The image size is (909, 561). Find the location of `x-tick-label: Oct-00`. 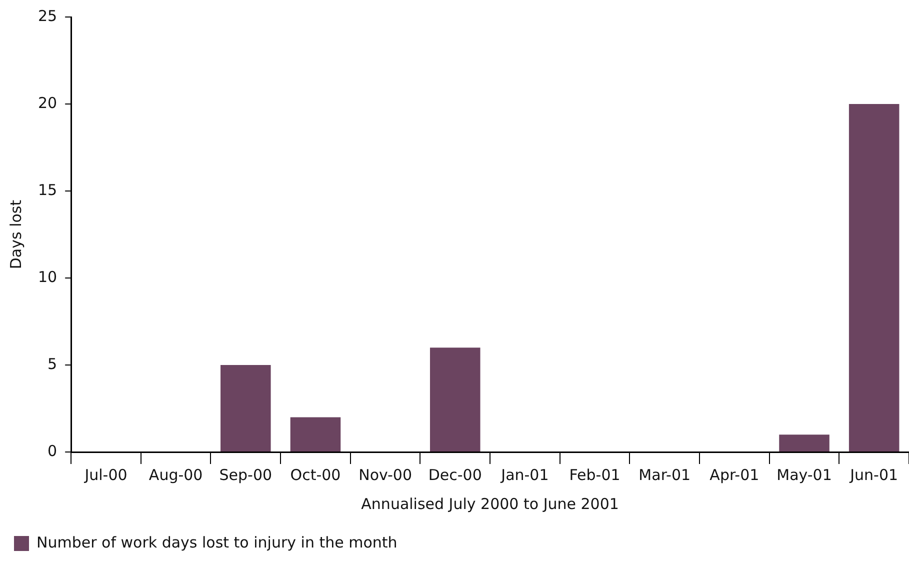

x-tick-label: Oct-00 is located at coordinates (315, 475).